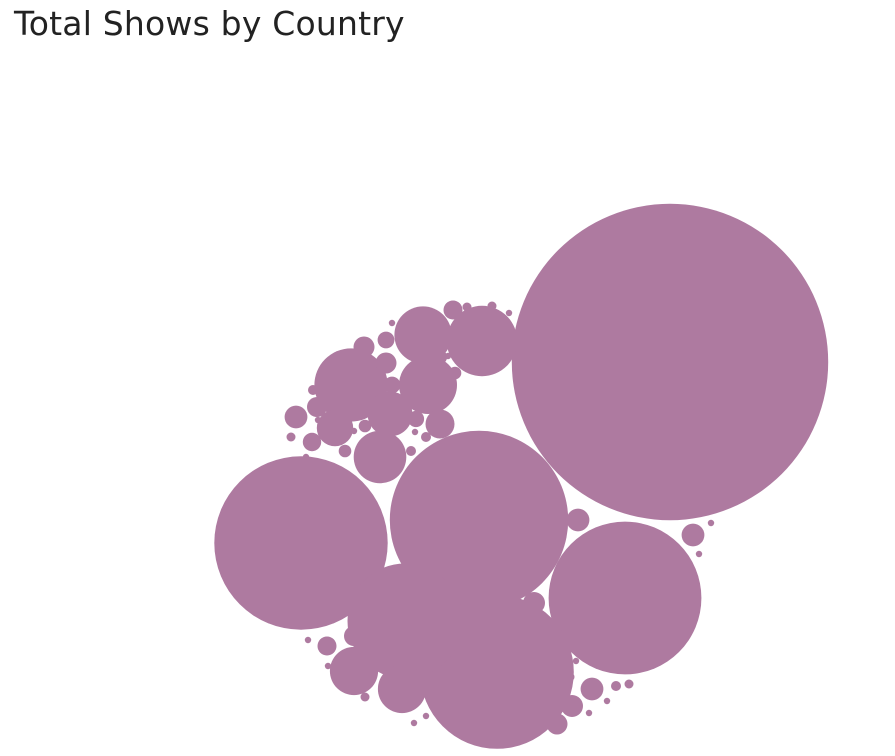  Describe the element at coordinates (209, 23) in the screenshot. I see `chart-title: Total Shows by Country` at that location.